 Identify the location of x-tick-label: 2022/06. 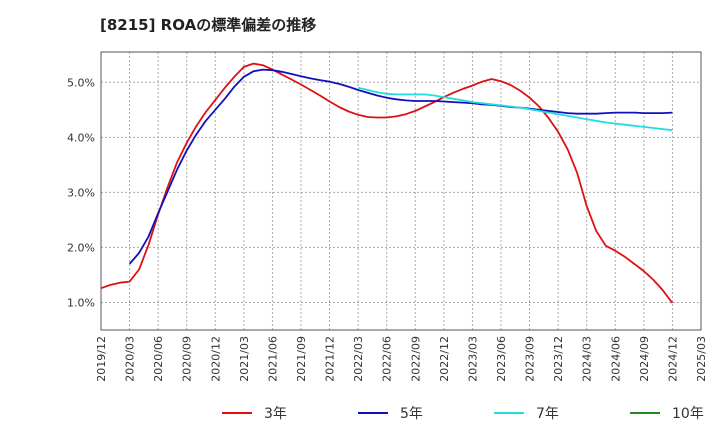
(387, 359).